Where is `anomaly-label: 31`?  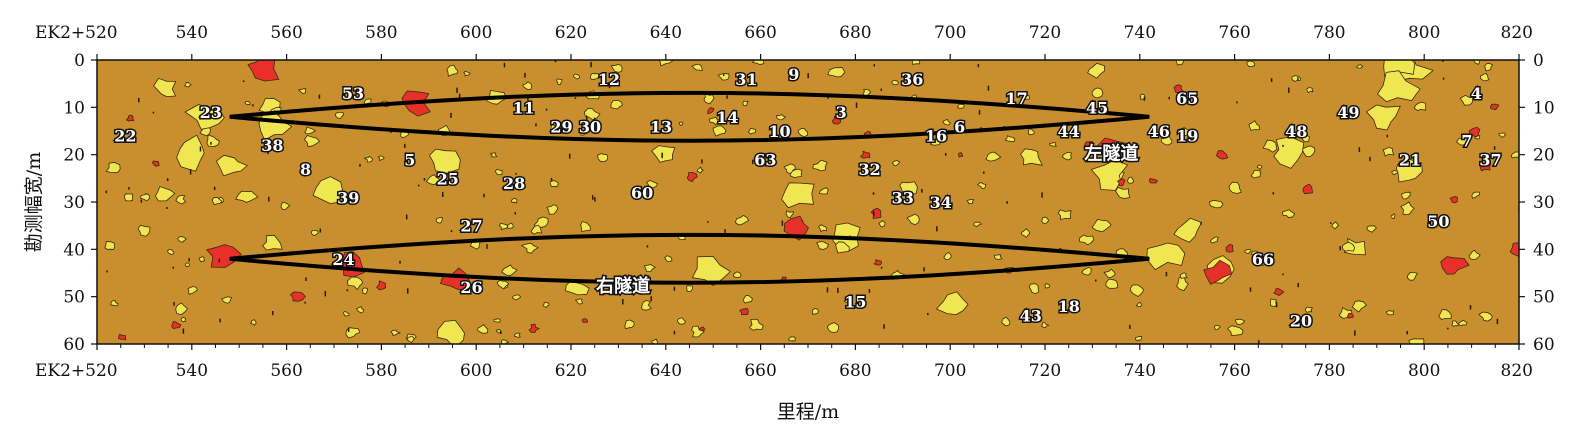
anomaly-label: 31 is located at coordinates (746, 79).